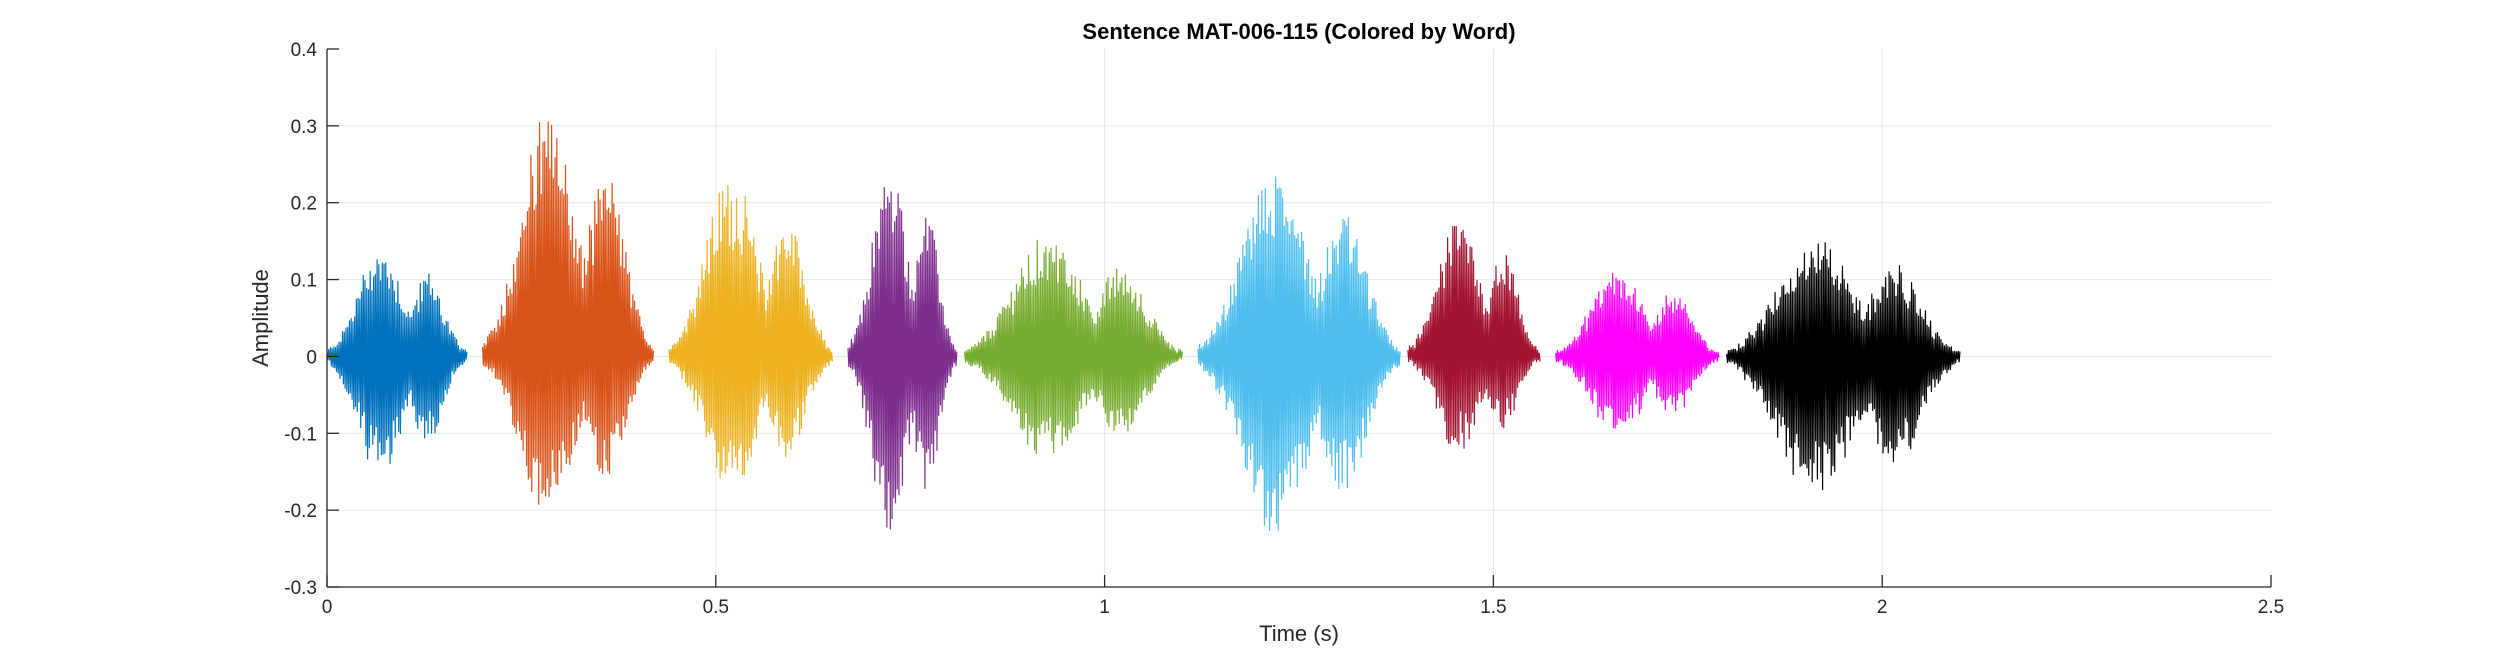  What do you see at coordinates (1104, 607) in the screenshot?
I see `x-tick-label: 1` at bounding box center [1104, 607].